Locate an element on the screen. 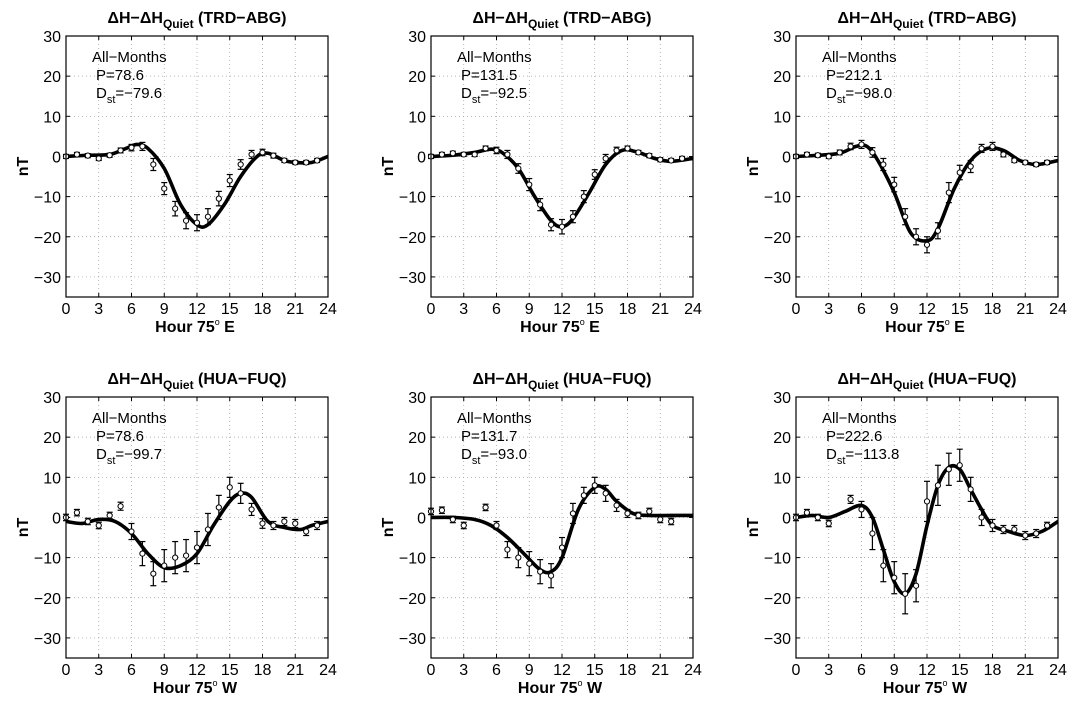 The height and width of the screenshot is (704, 1084). chart-title: ΔH−ΔHQuiet (TRD−ABG) is located at coordinates (926, 20).